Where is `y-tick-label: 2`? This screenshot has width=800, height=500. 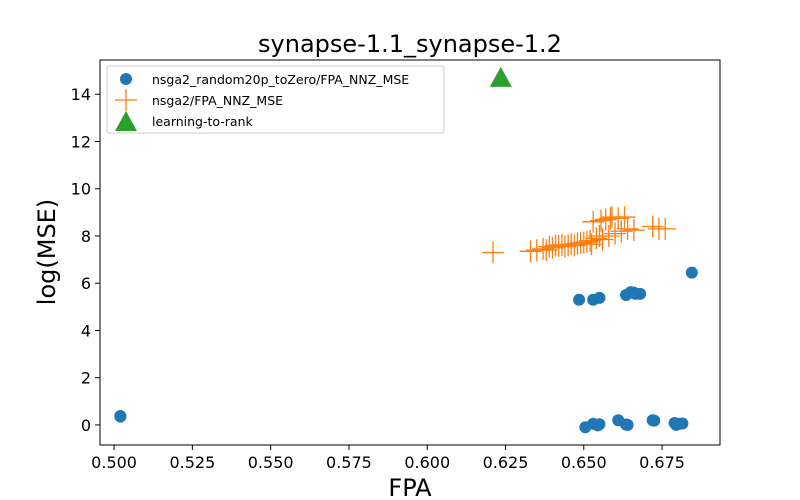
y-tick-label: 2 is located at coordinates (86, 378).